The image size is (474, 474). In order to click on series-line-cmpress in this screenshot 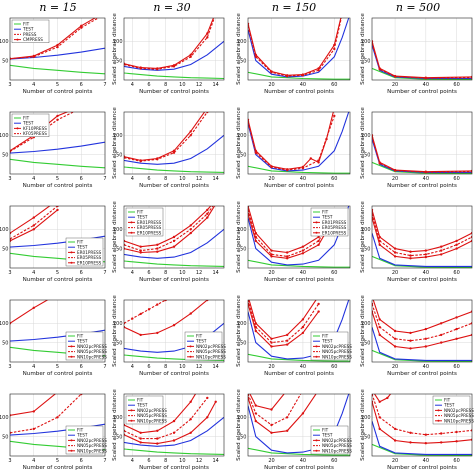, I will do `click(295, 47)`.